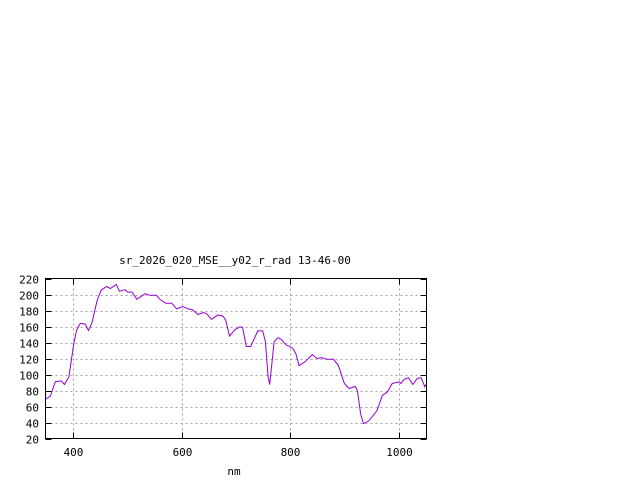 Image resolution: width=640 pixels, height=480 pixels. I want to click on y-tick-label: 160, so click(29, 328).